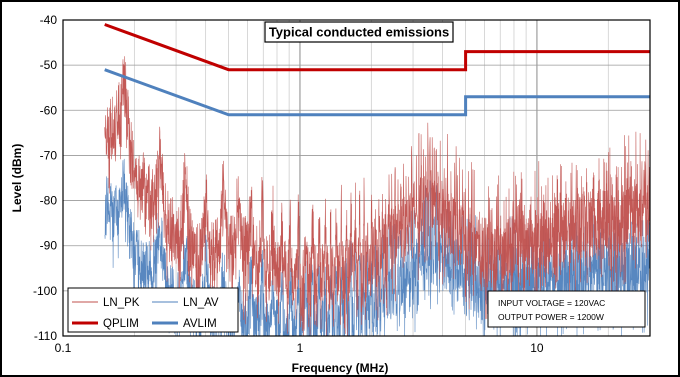 The width and height of the screenshot is (680, 377). What do you see at coordinates (17, 178) in the screenshot?
I see `y-axis-label: Level (dBm)` at bounding box center [17, 178].